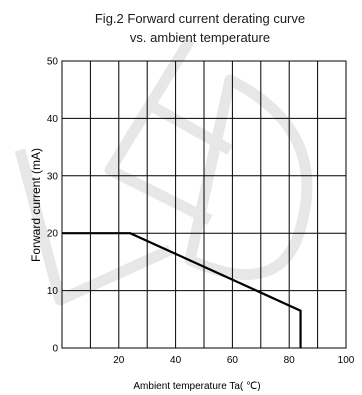  What do you see at coordinates (53, 176) in the screenshot?
I see `y-tick-label: 30` at bounding box center [53, 176].